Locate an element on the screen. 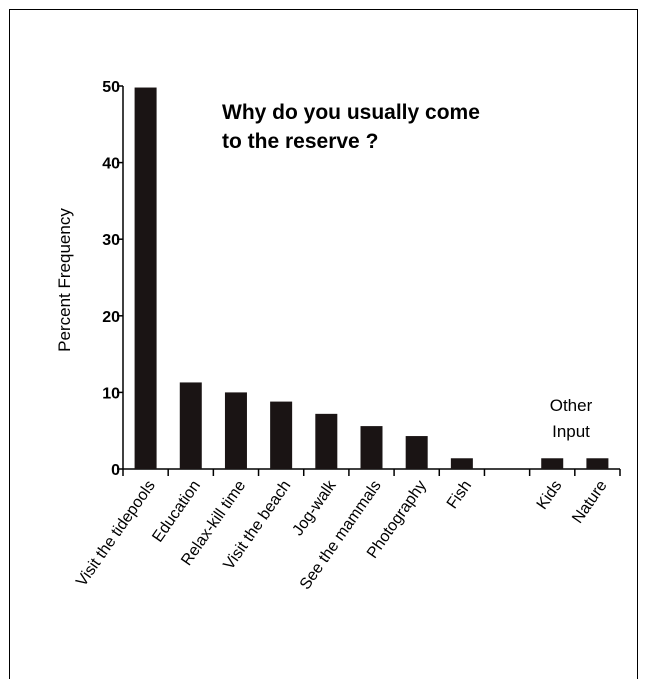 This screenshot has height=679, width=647. chart-title-line-1: Why do you usually come is located at coordinates (351, 112).